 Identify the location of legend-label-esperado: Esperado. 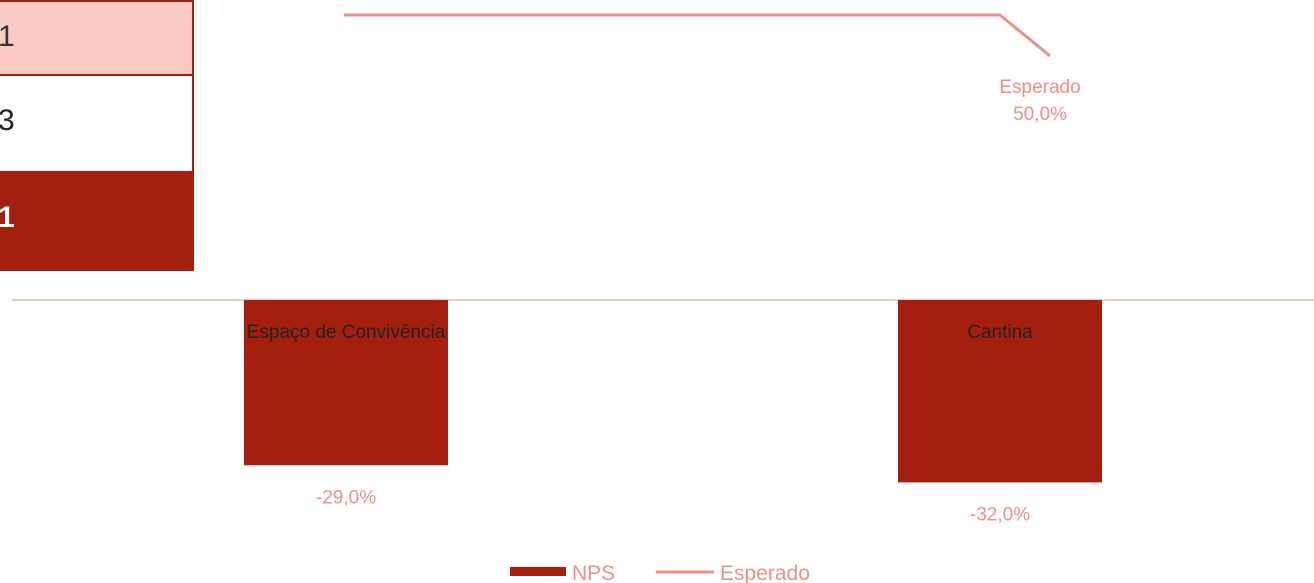
(765, 572).